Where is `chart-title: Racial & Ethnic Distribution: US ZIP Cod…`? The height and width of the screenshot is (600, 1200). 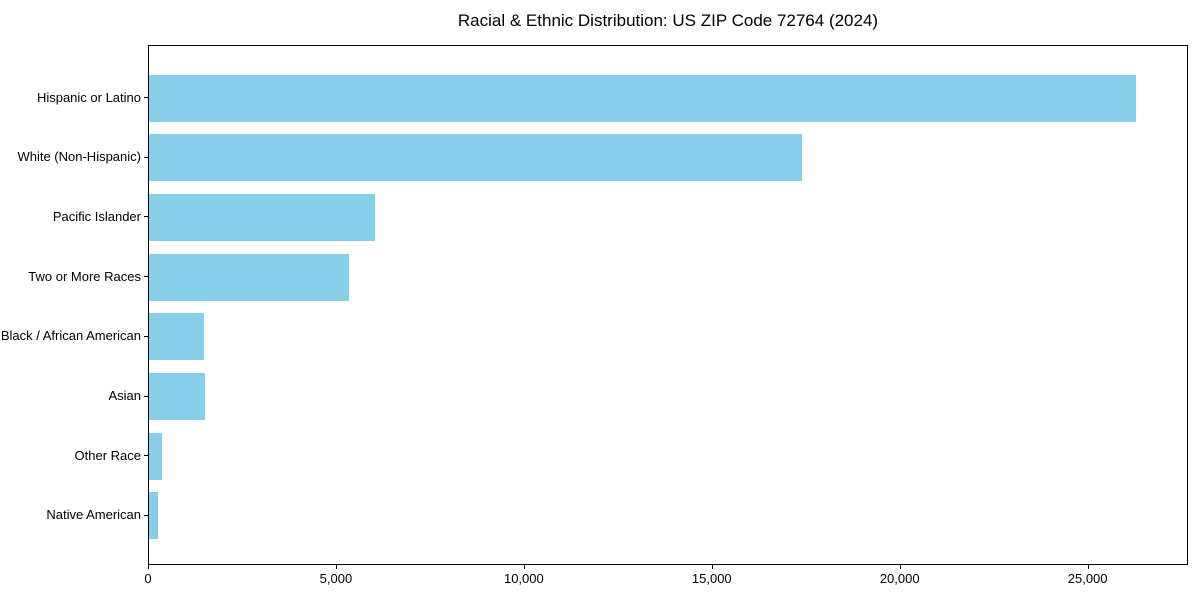
chart-title: Racial & Ethnic Distribution: US ZIP Cod… is located at coordinates (668, 20).